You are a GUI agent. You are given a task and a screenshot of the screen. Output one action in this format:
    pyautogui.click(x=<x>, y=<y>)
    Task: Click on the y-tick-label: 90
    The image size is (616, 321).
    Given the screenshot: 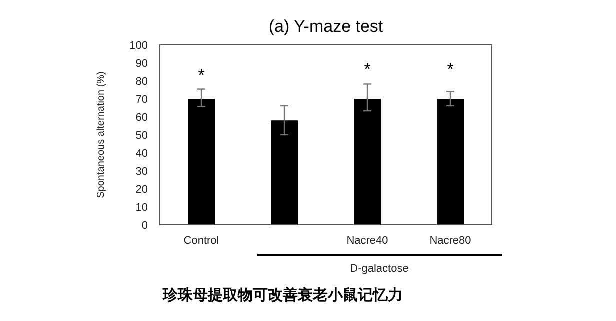 What is the action you would take?
    pyautogui.click(x=142, y=64)
    